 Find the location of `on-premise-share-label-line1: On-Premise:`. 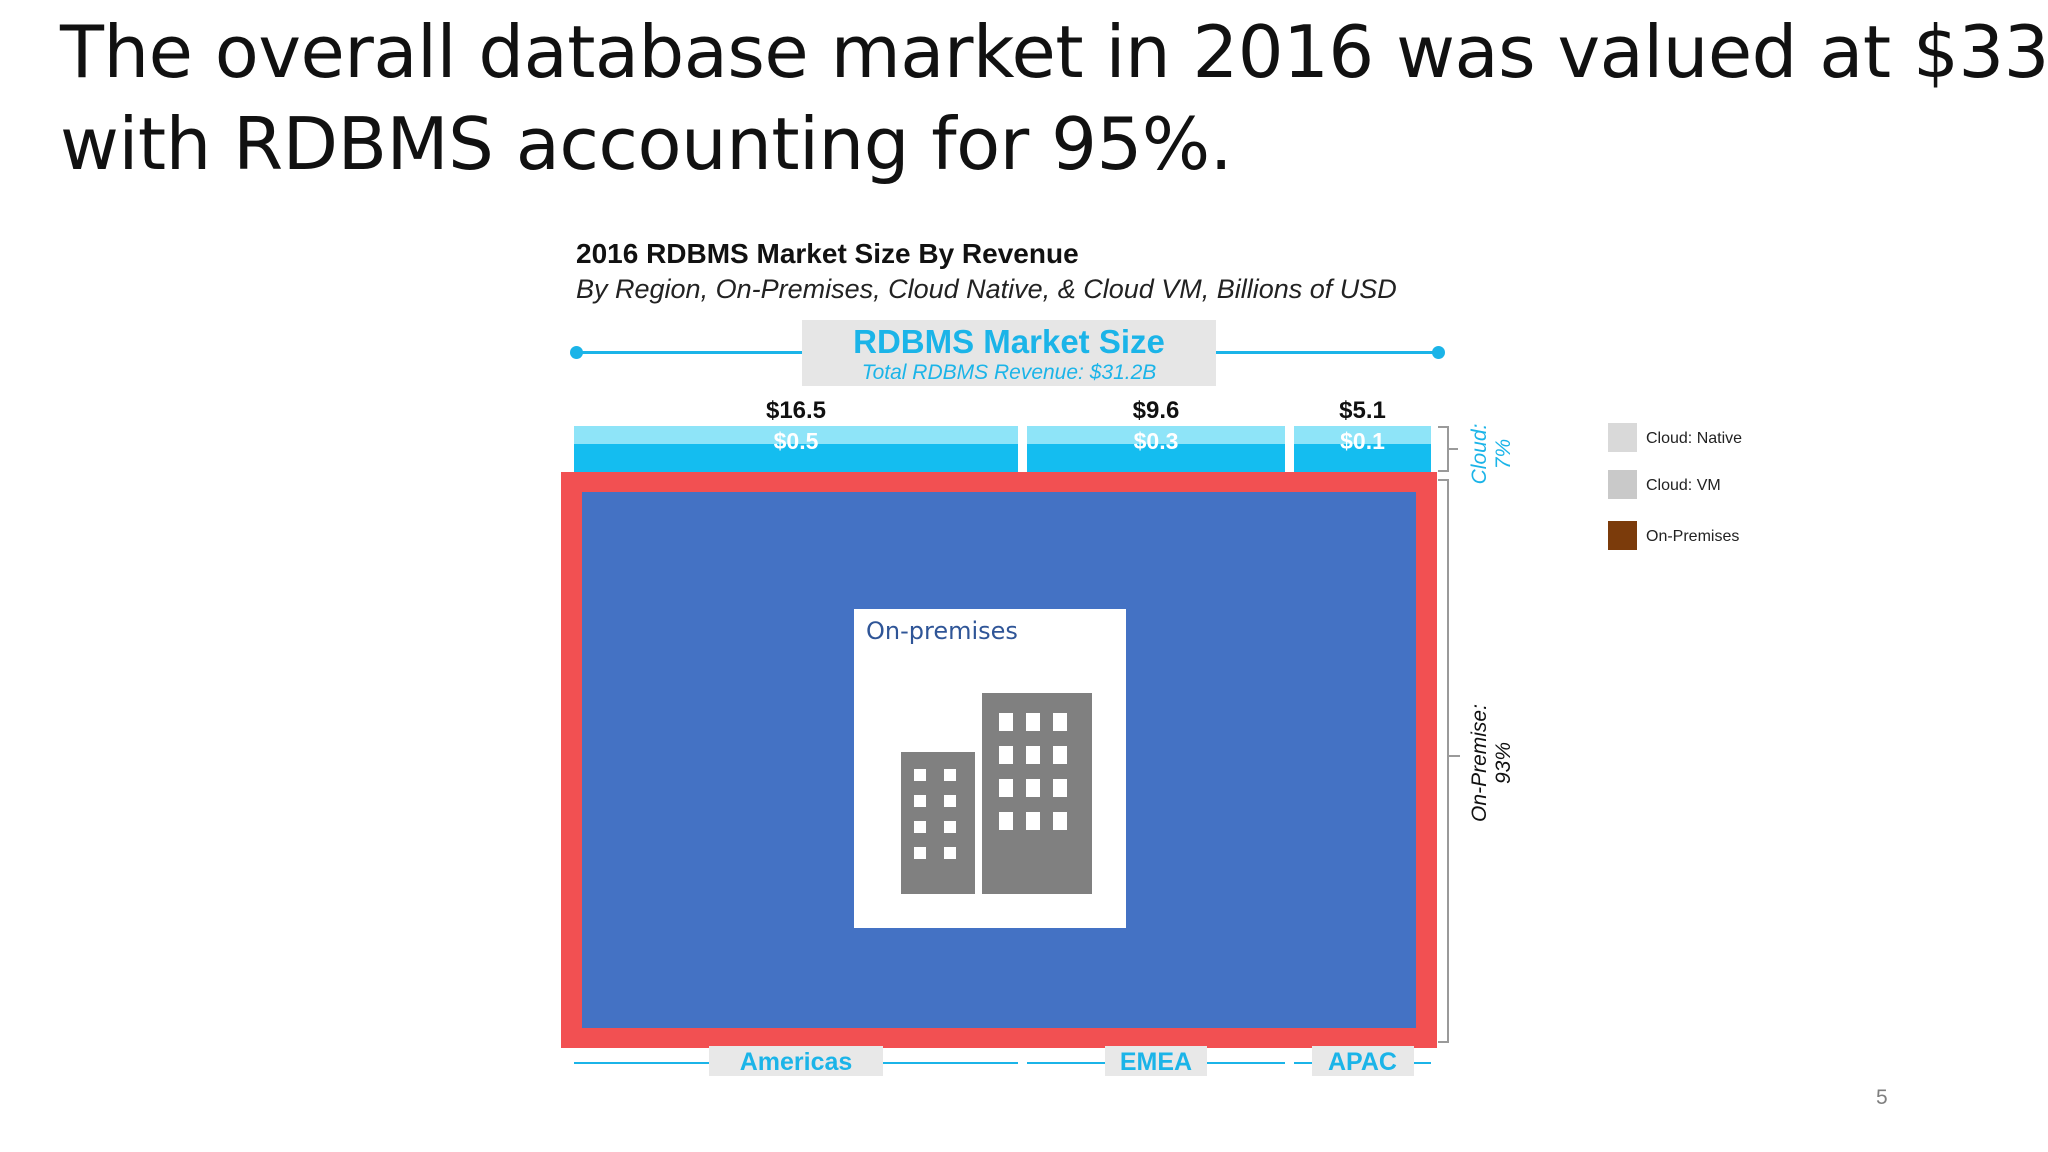

on-premise-share-label-line1: On-Premise: is located at coordinates (1479, 763).